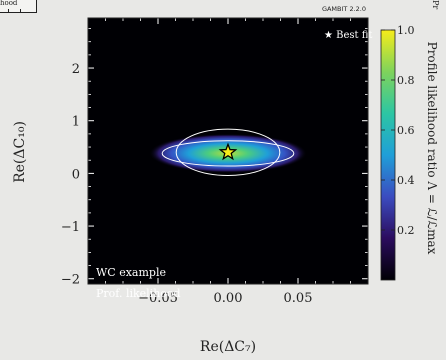 This screenshot has height=360, width=446. I want to click on legend-best-fit-label: ★ Best fit, so click(348, 35).